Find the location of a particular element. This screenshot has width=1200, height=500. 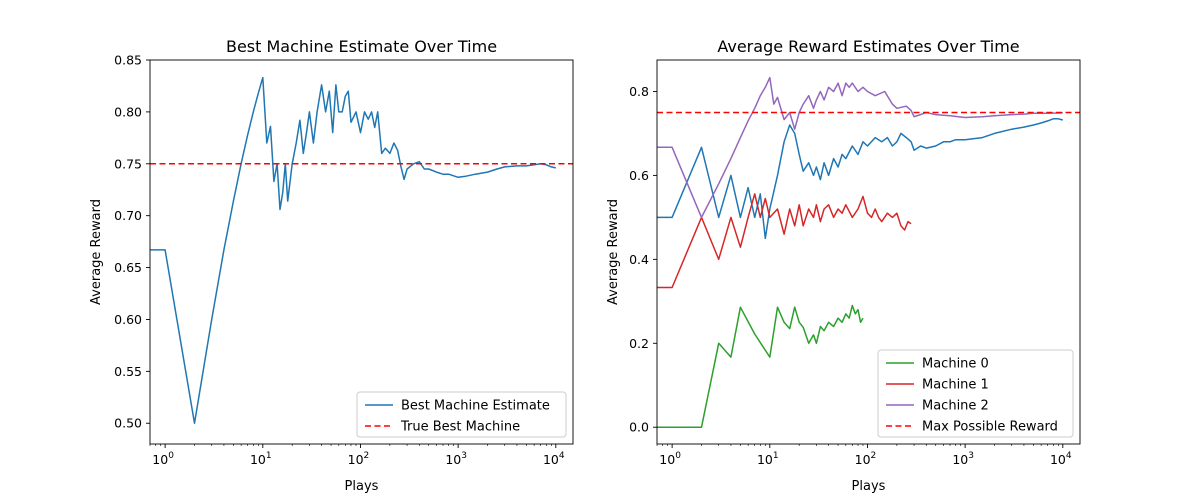

y-tick-label: 0.2 is located at coordinates (639, 343).